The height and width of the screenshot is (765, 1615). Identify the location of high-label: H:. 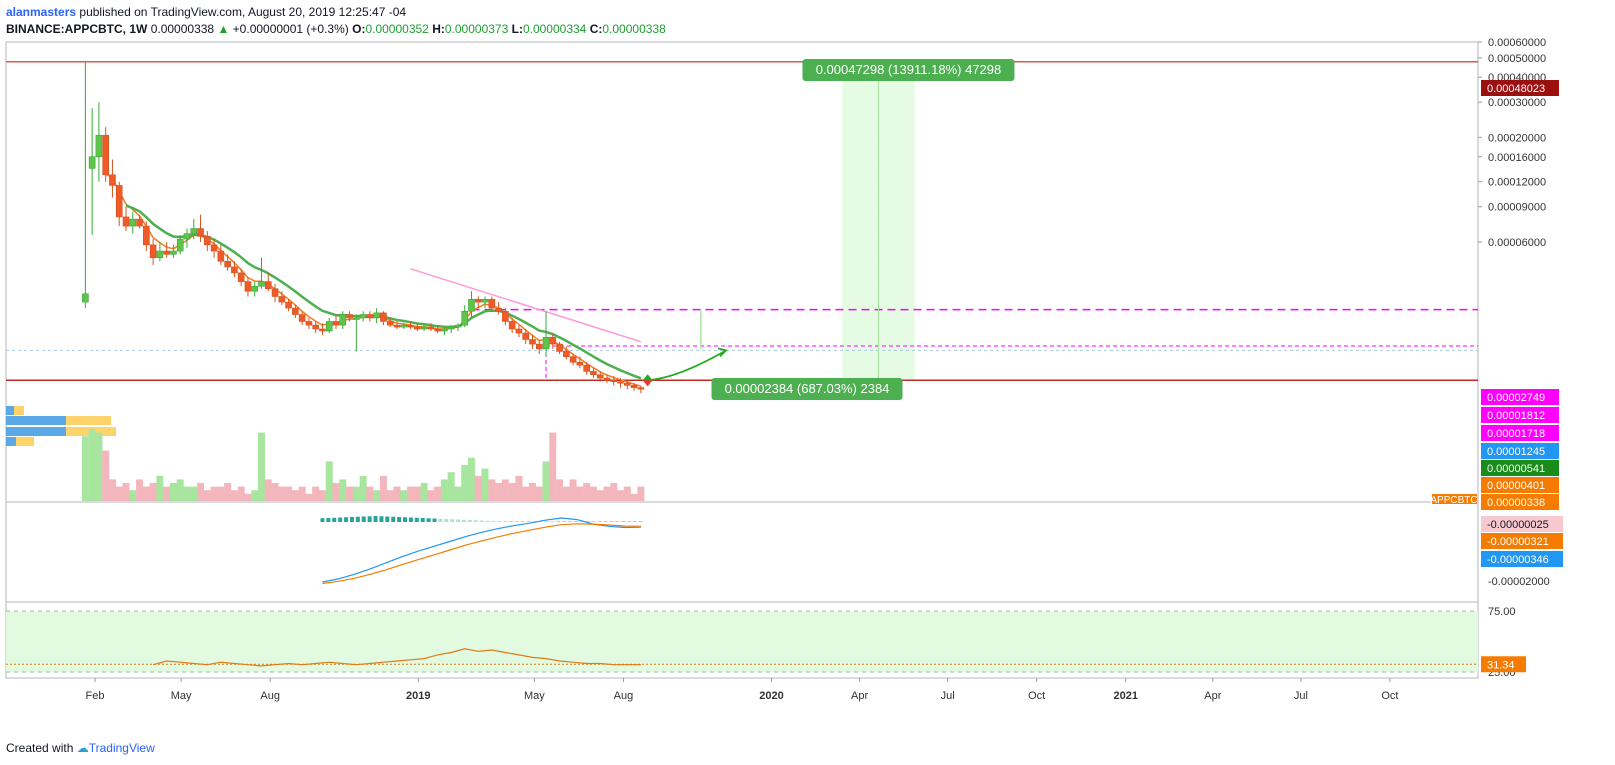
(438, 29).